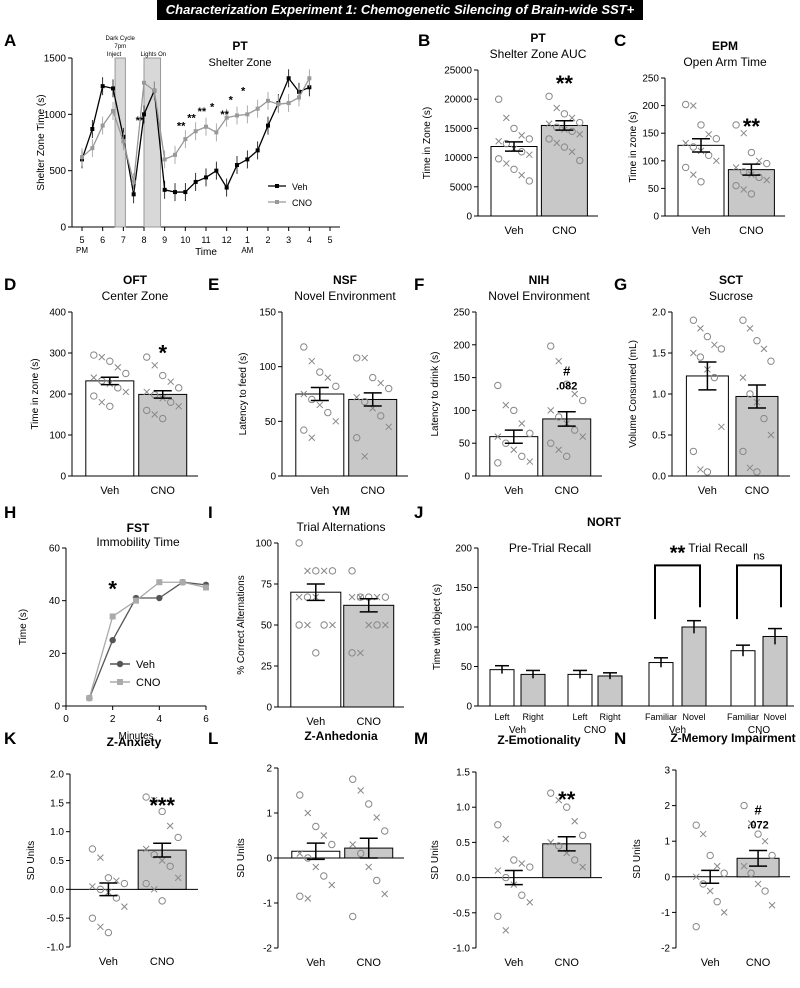  What do you see at coordinates (469, 217) in the screenshot?
I see `panel-B-y-tick-label: 0` at bounding box center [469, 217].